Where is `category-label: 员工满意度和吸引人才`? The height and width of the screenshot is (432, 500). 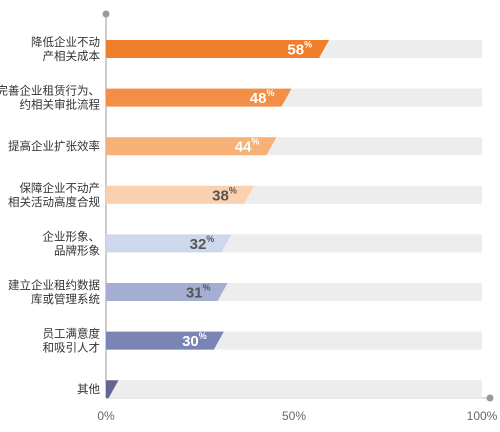
category-label: 员工满意度和吸引人才 is located at coordinates (72, 341).